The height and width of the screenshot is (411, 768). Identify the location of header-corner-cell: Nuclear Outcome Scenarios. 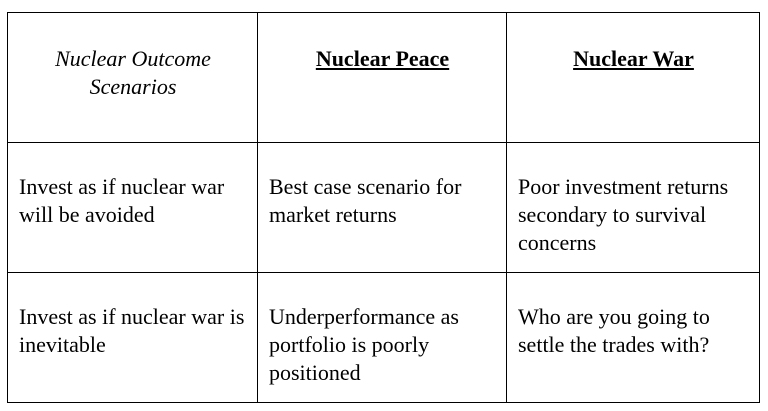
(132, 77).